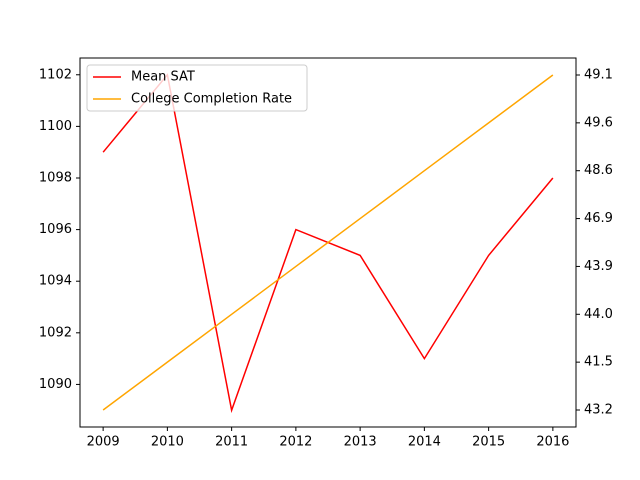 The height and width of the screenshot is (480, 640). Describe the element at coordinates (55, 332) in the screenshot. I see `y-tick-label: 1092` at that location.